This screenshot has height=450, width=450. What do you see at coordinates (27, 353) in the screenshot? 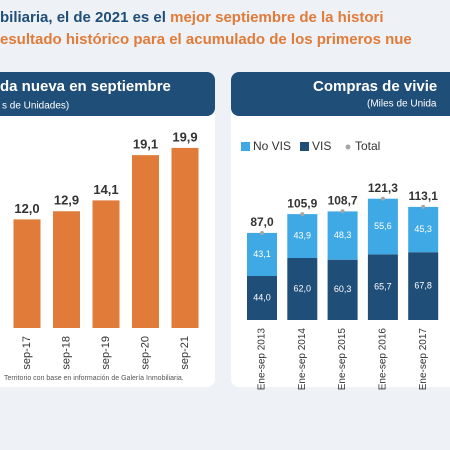
I see `x-tick-label: sep-17` at bounding box center [27, 353].